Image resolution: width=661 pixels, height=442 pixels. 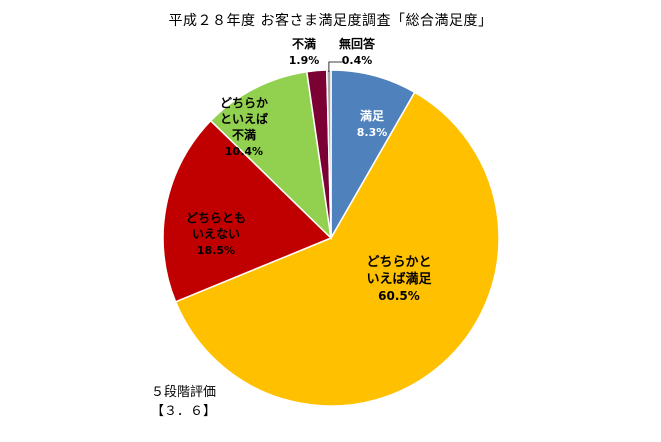 What do you see at coordinates (336, 66) in the screenshot?
I see `leader-line-no-answer` at bounding box center [336, 66].